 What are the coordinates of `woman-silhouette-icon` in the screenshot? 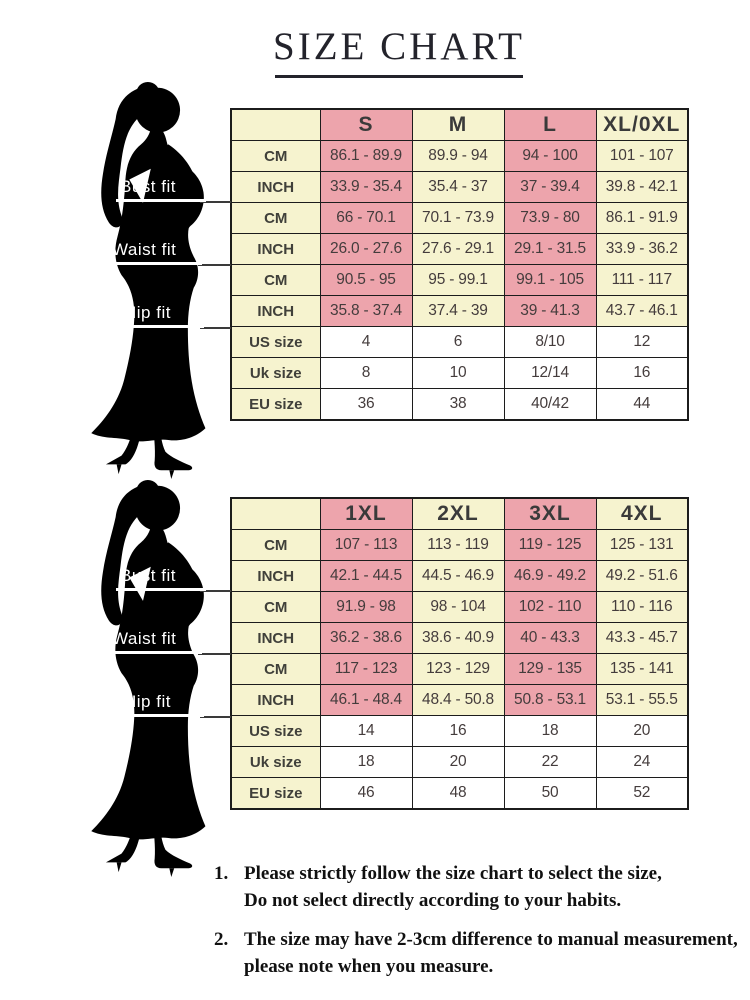 It's located at (148, 678).